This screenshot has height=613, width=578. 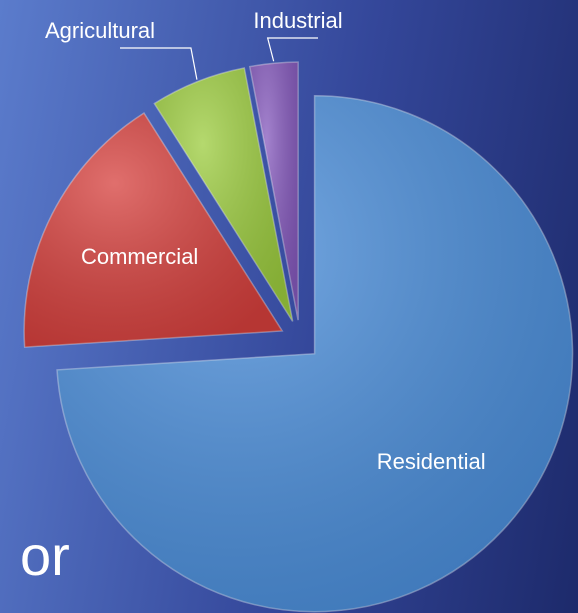 What do you see at coordinates (45, 555) in the screenshot?
I see `slide-text: or` at bounding box center [45, 555].